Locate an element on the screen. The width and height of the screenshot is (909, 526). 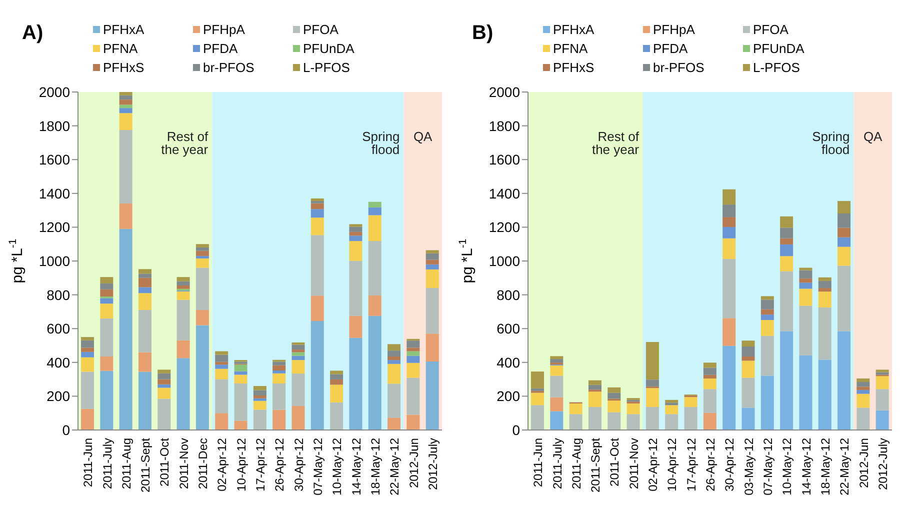
x-tick-label: 2011-Dec is located at coordinates (203, 464).